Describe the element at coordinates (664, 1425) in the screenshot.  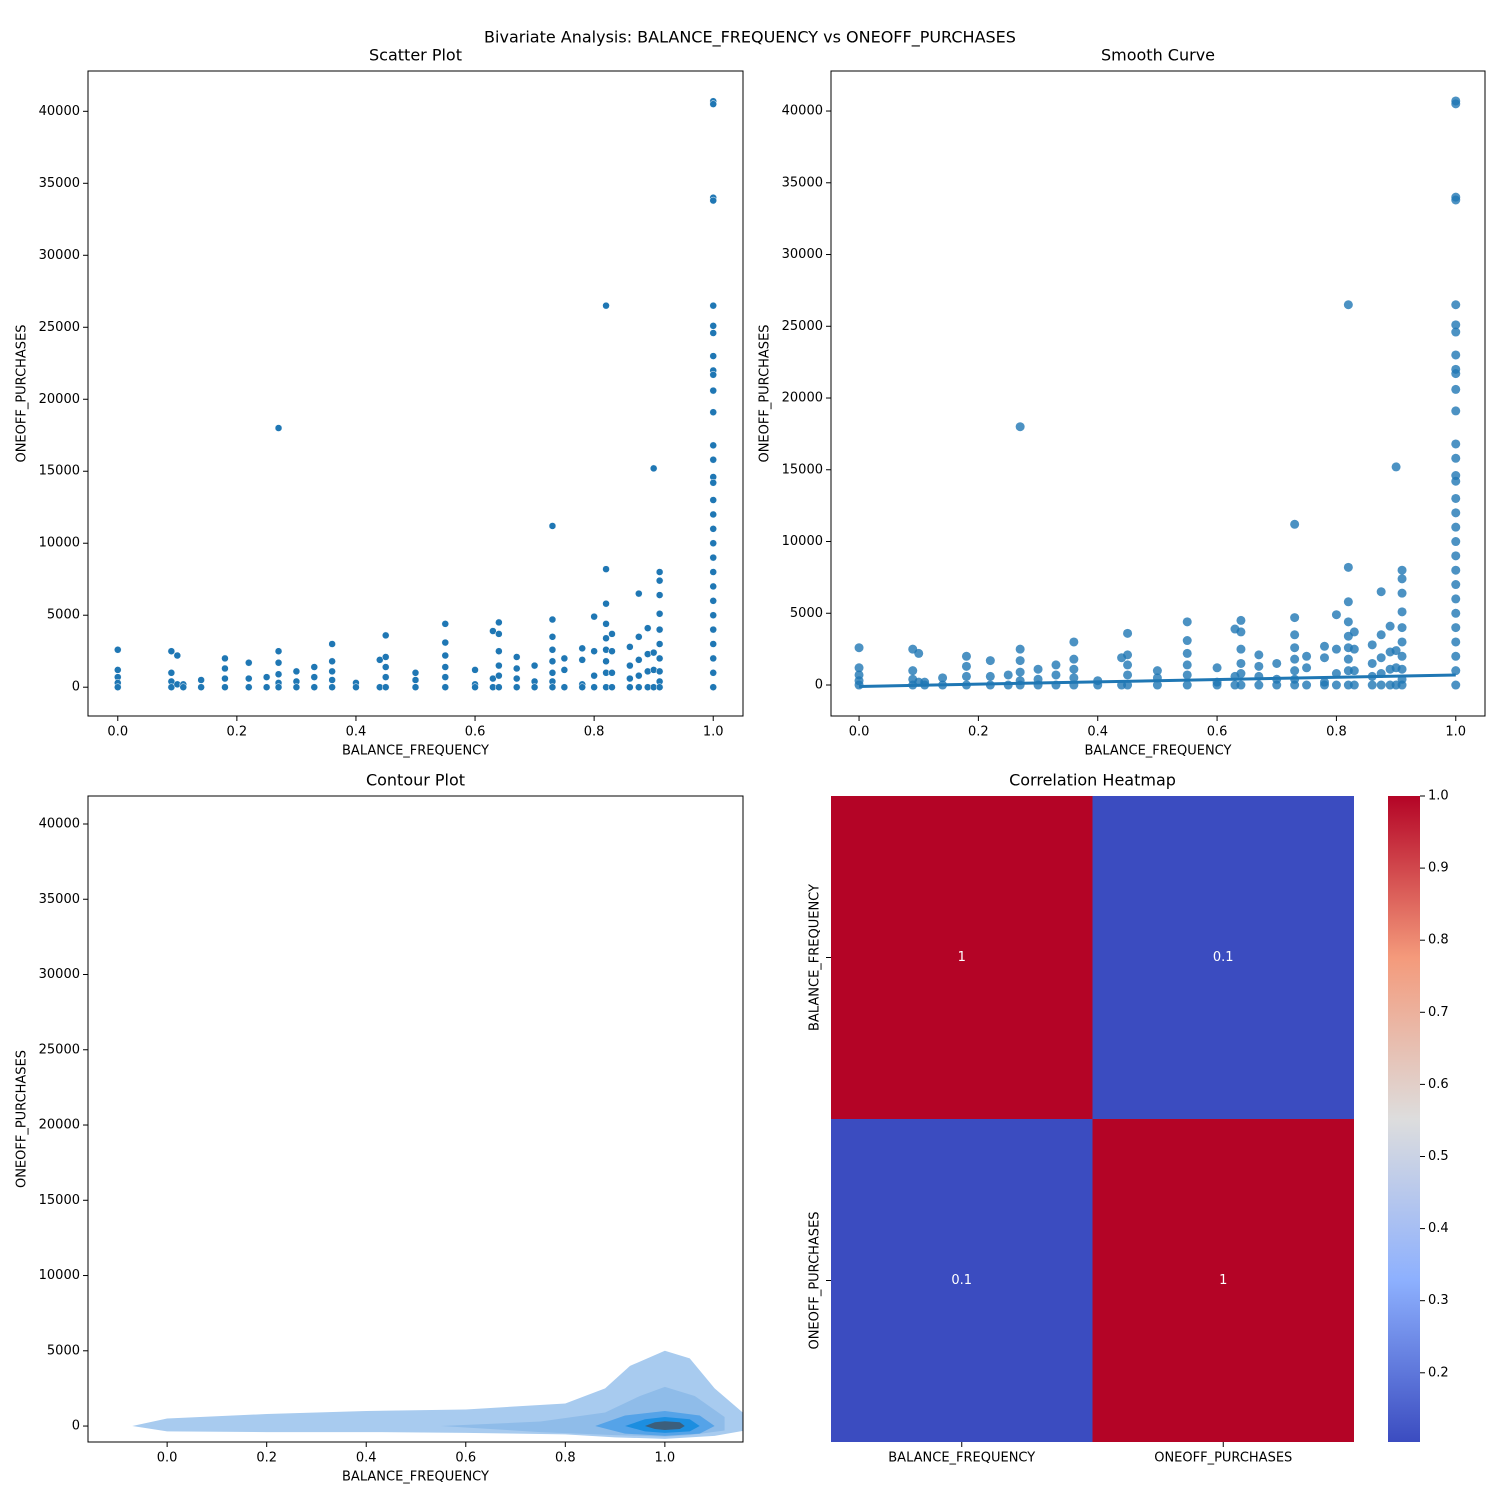
I see `contour-level` at that location.